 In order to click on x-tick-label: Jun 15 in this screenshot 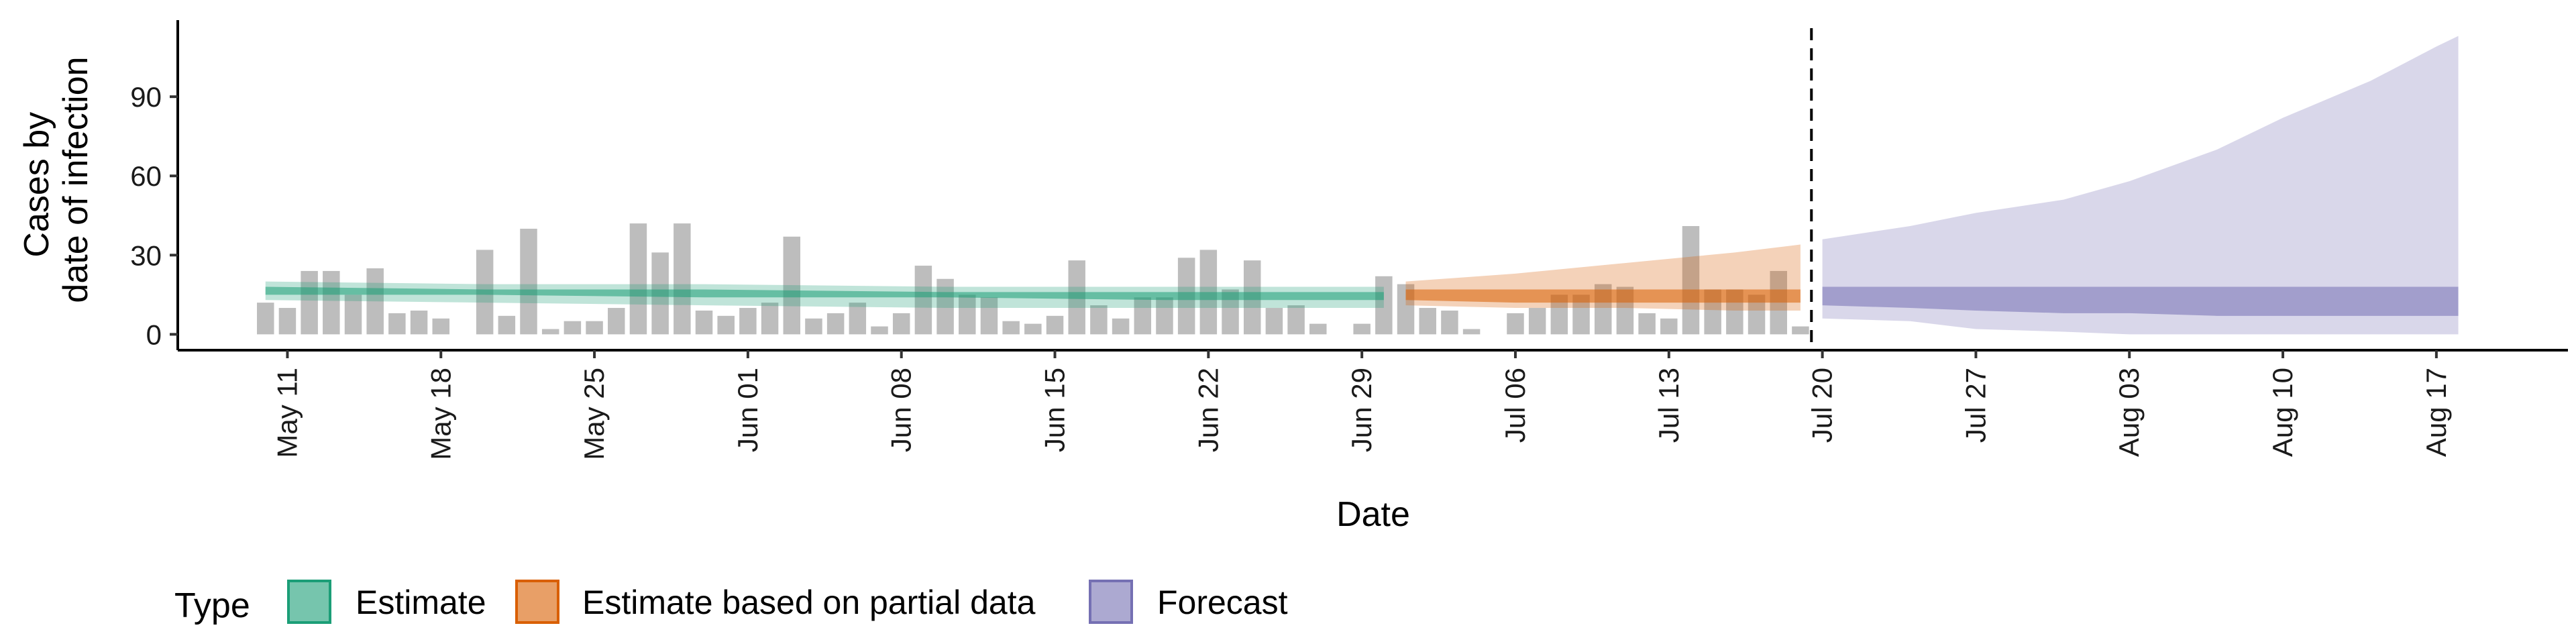, I will do `click(1055, 410)`.